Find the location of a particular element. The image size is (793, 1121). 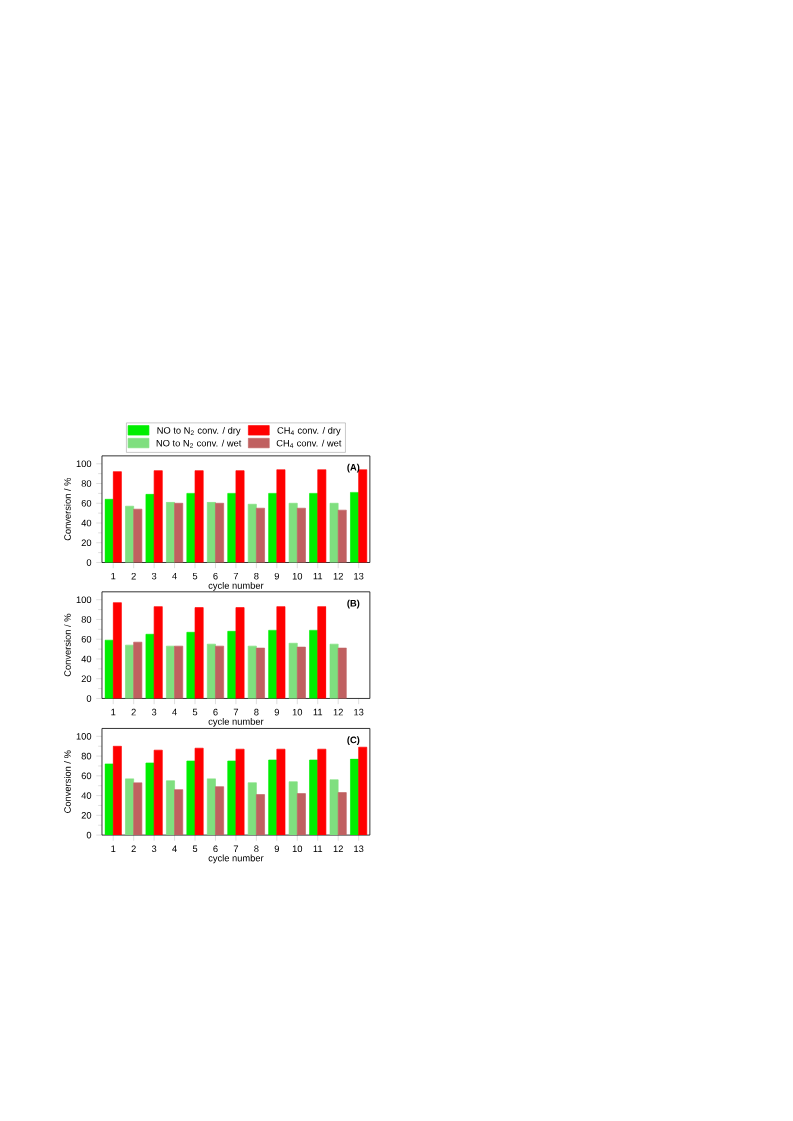

annotation: (C) is located at coordinates (353, 741).